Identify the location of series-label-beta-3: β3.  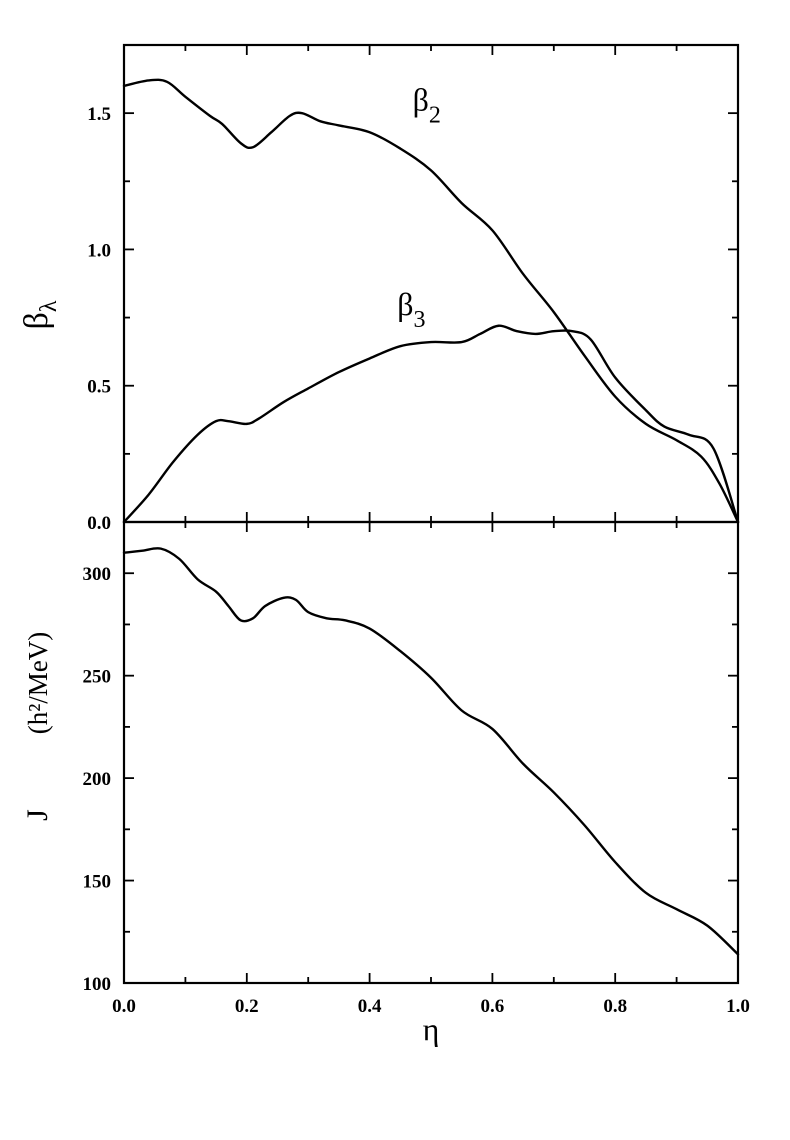
(411, 309).